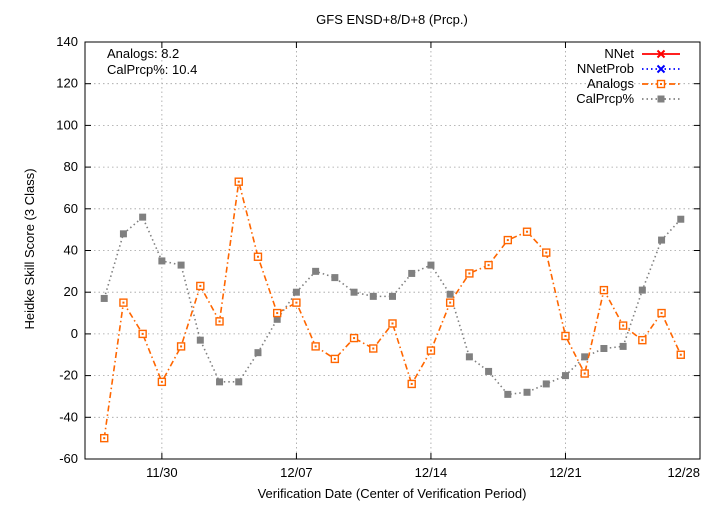  Describe the element at coordinates (296, 472) in the screenshot. I see `x-tick-label: 12/07` at that location.